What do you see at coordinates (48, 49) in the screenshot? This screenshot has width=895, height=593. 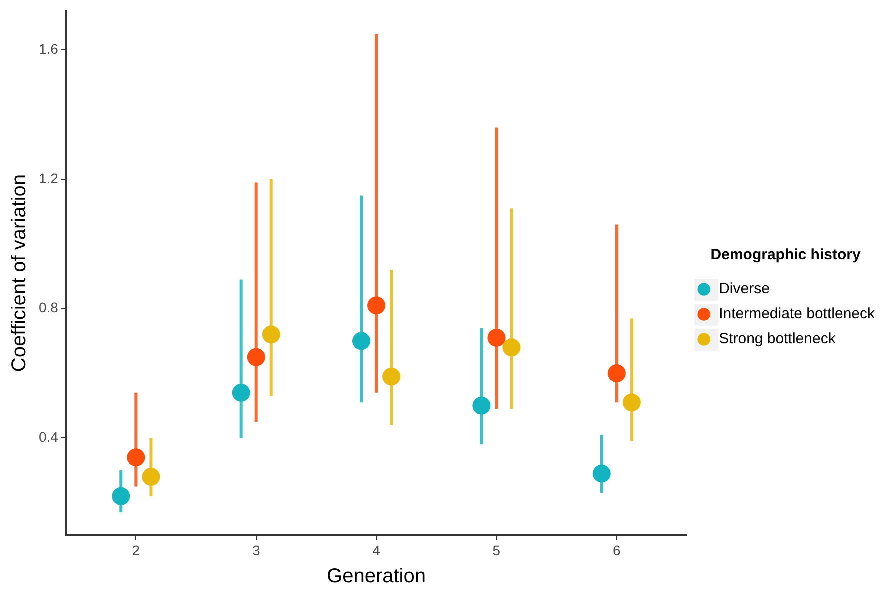 I see `y-tick-label: 1.6` at bounding box center [48, 49].